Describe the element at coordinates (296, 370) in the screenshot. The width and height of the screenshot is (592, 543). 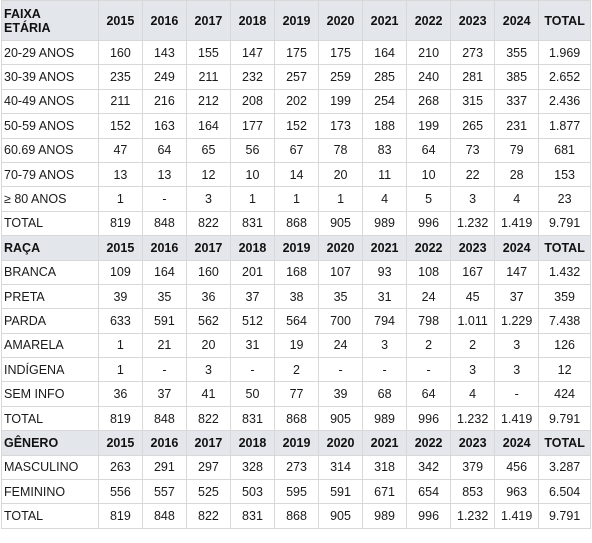
I see `table-row: INDÍGENA 1-3-2- - -3 3 12` at that location.